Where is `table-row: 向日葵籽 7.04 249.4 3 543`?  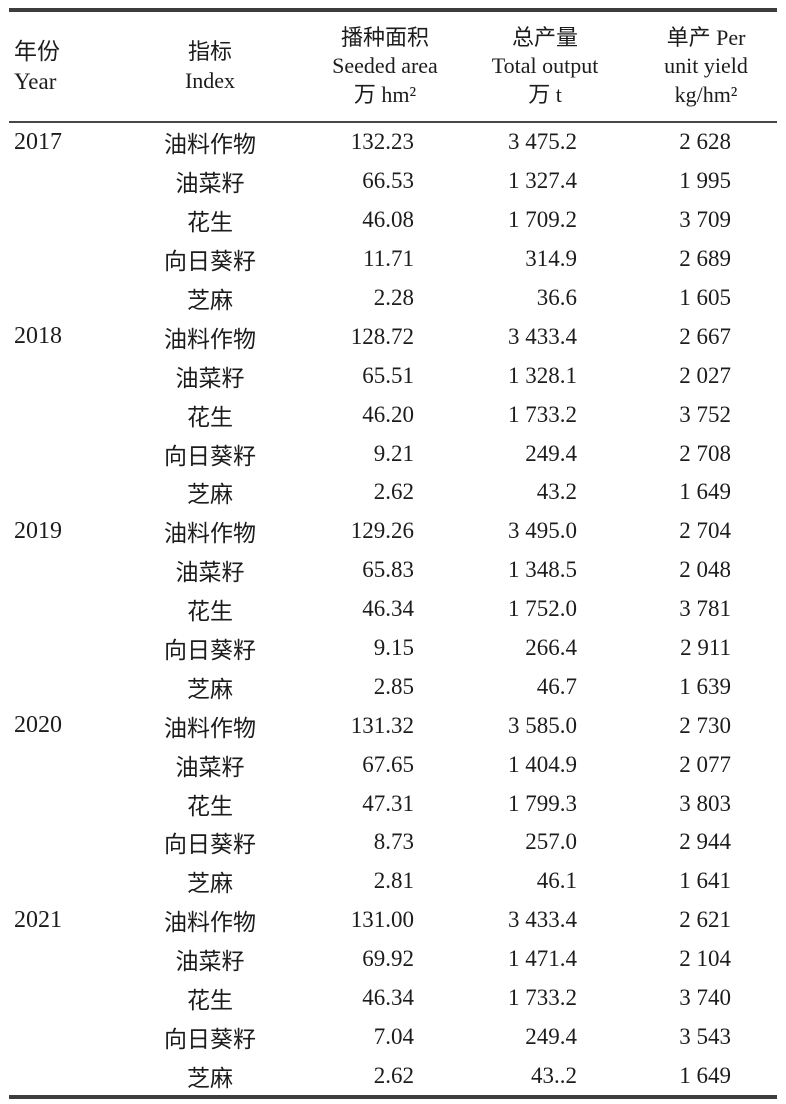 table-row: 向日葵籽 7.04 249.4 3 543 is located at coordinates (393, 1036).